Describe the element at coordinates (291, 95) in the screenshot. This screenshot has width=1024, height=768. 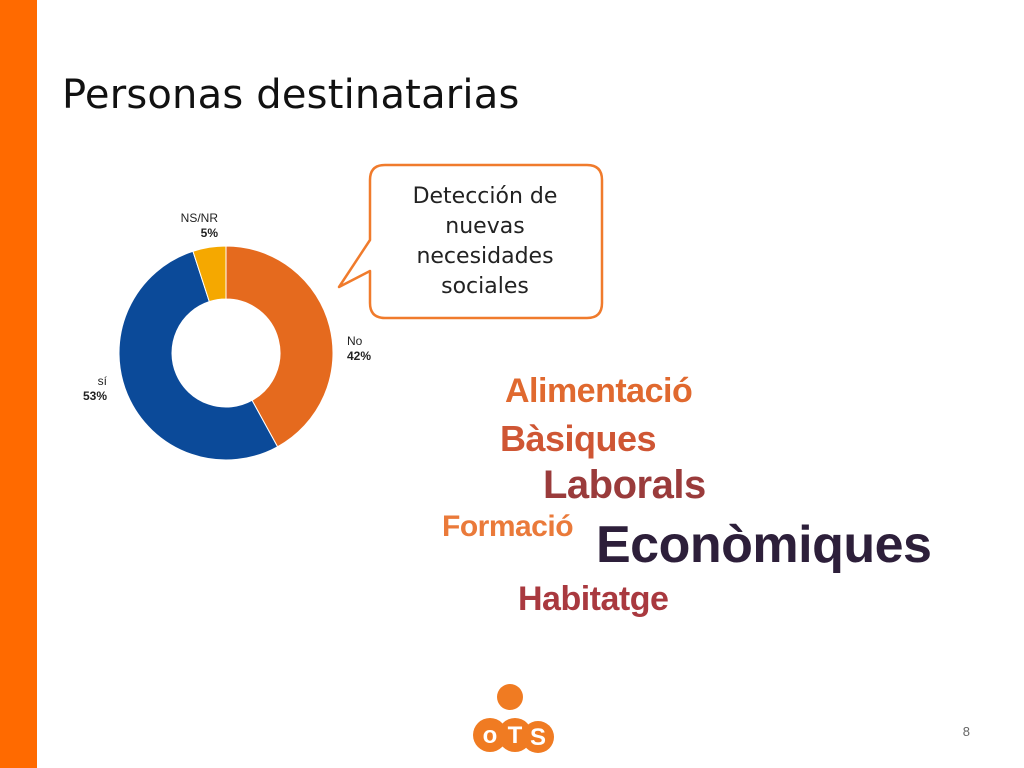
I see `slide-title: Personas destinatarias` at that location.